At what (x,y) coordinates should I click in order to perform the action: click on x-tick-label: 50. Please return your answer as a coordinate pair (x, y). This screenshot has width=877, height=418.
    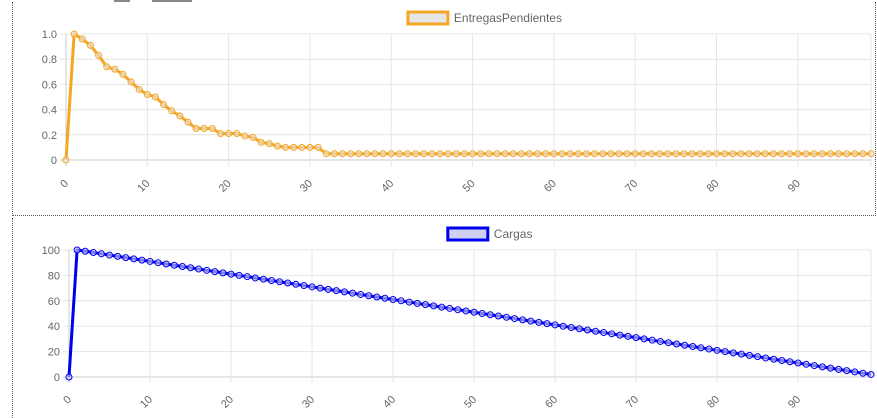
    Looking at the image, I should click on (469, 186).